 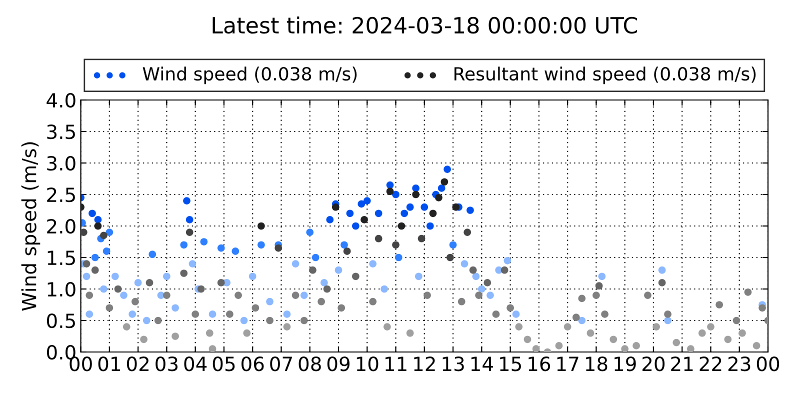 I want to click on legend-label: Wind speed (0.038 m/s), so click(x=249, y=75).